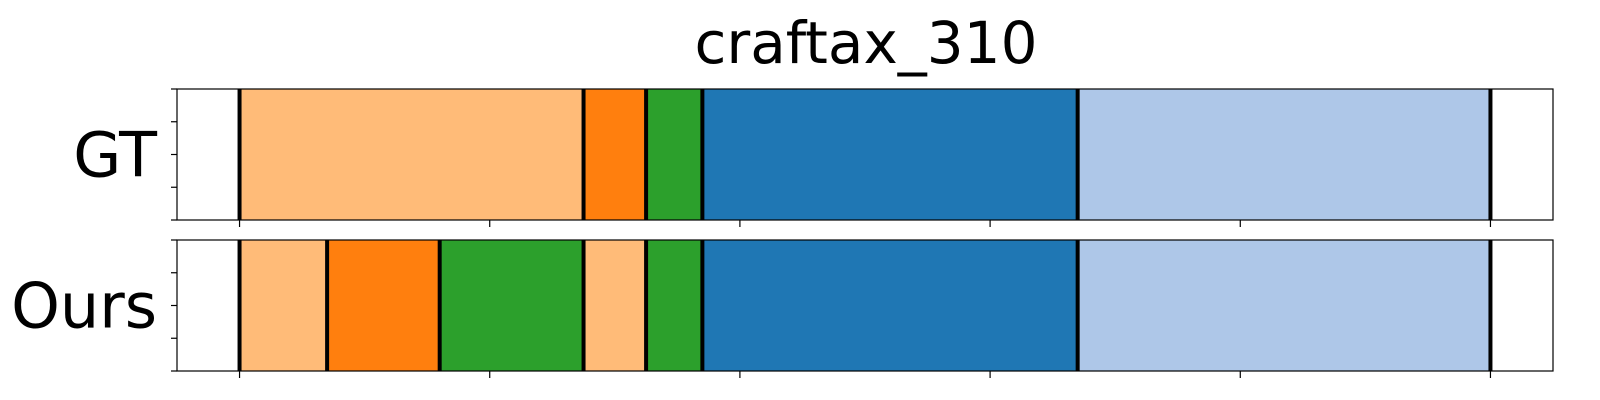 The height and width of the screenshot is (400, 1600). I want to click on row-label-ours: Ours, so click(84, 306).